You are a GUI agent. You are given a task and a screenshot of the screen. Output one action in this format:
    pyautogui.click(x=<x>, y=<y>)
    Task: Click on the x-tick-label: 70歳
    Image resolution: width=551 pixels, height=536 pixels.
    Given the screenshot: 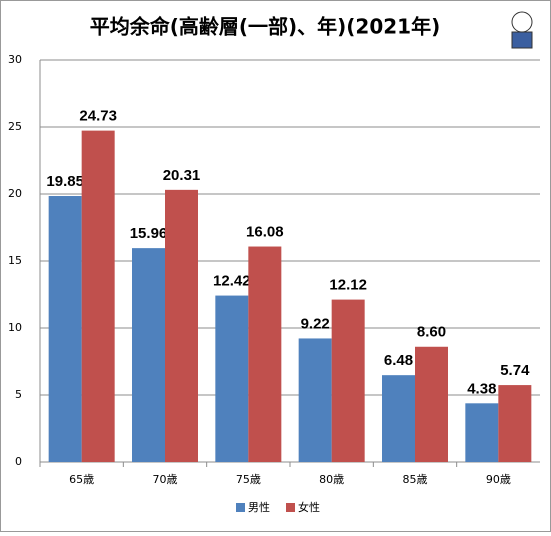 What is the action you would take?
    pyautogui.click(x=165, y=479)
    